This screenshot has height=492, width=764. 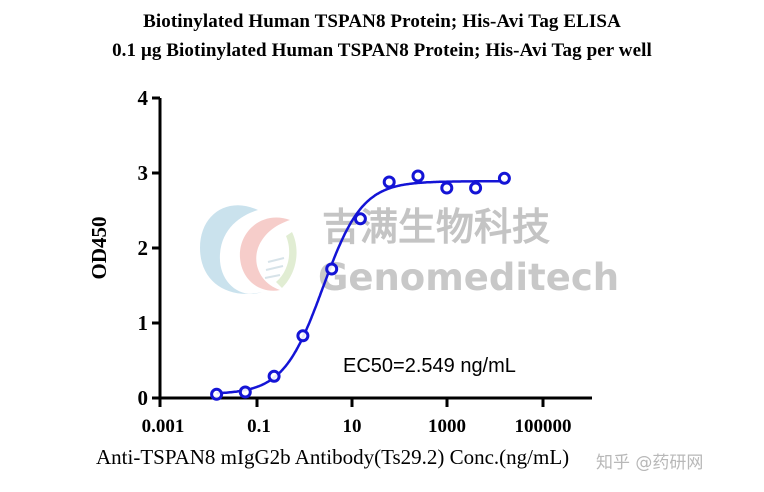 I want to click on watermark-cn: 吉满生物科技, so click(x=436, y=227).